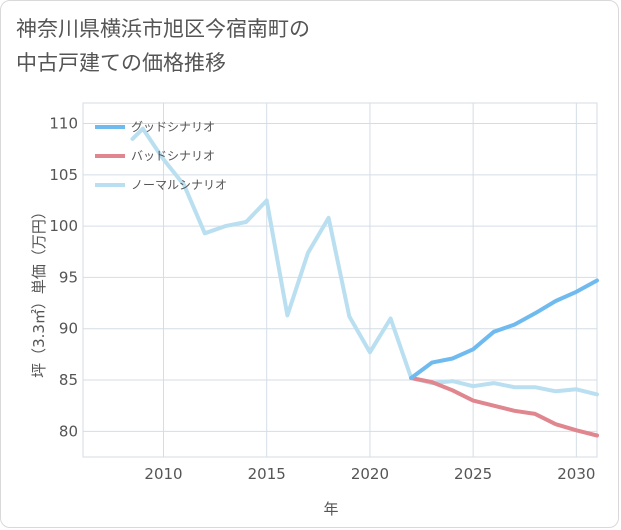 The width and height of the screenshot is (621, 530). I want to click on chart-title: 神奈川県横浜市旭区今宿南町の 中古戸建ての価格推移, so click(163, 46).